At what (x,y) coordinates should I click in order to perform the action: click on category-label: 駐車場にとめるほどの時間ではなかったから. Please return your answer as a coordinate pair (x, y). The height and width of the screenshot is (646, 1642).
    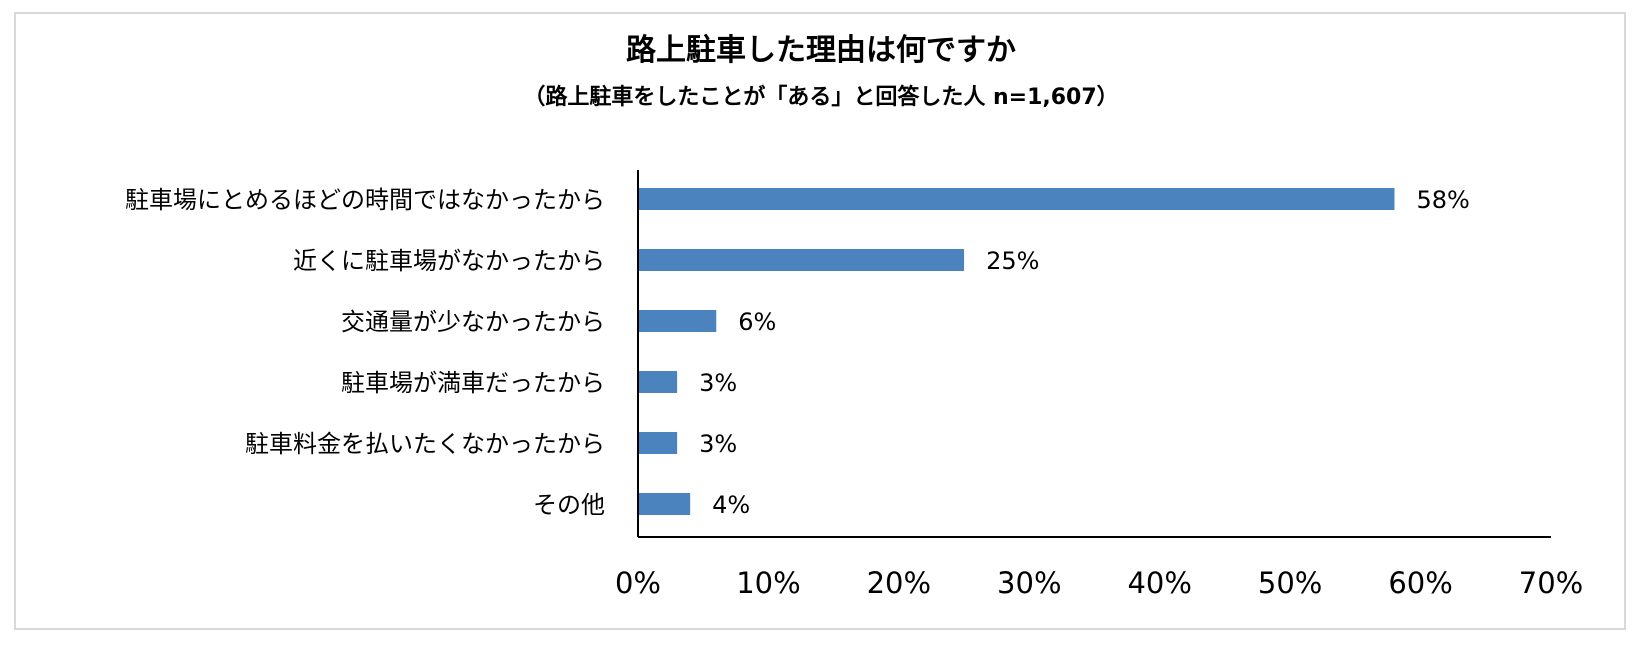
    Looking at the image, I should click on (365, 200).